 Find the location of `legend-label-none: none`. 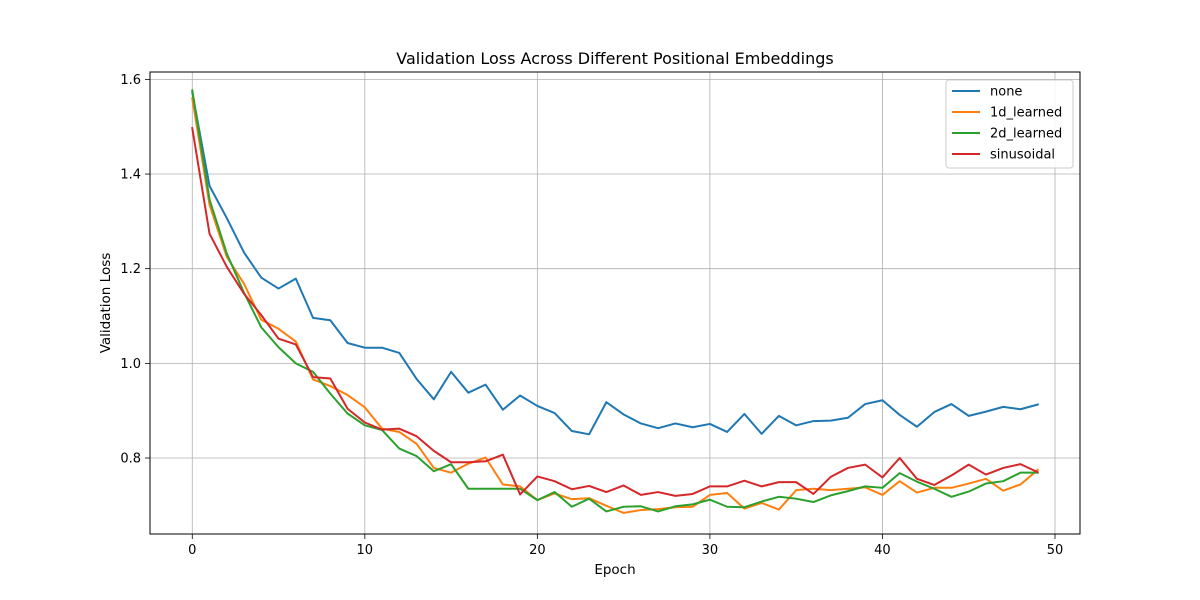

legend-label-none: none is located at coordinates (1006, 92).